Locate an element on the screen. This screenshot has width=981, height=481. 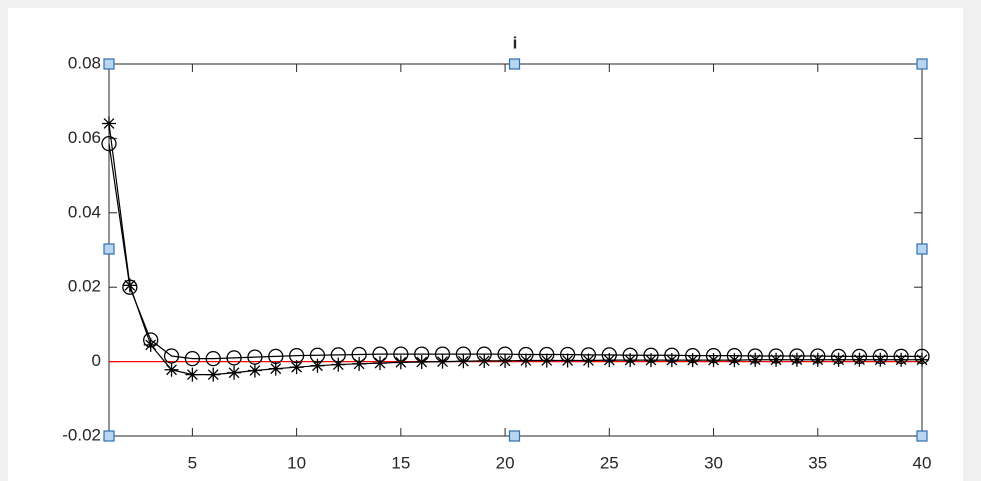
x-tick-label: 40 is located at coordinates (922, 462).